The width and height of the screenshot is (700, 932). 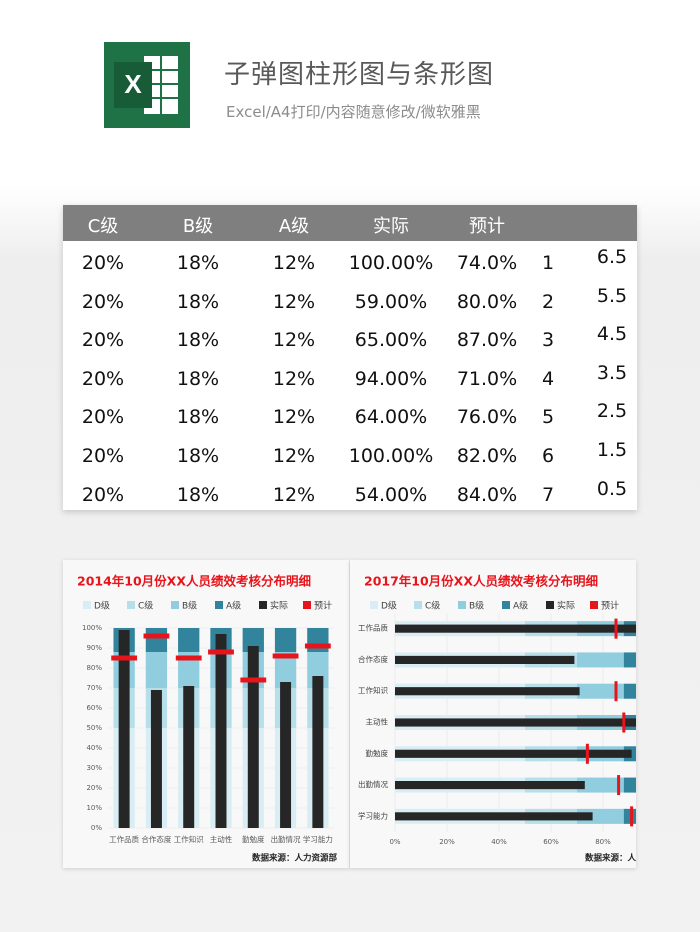 I want to click on x-tick-label: 勤勉度, so click(x=253, y=839).